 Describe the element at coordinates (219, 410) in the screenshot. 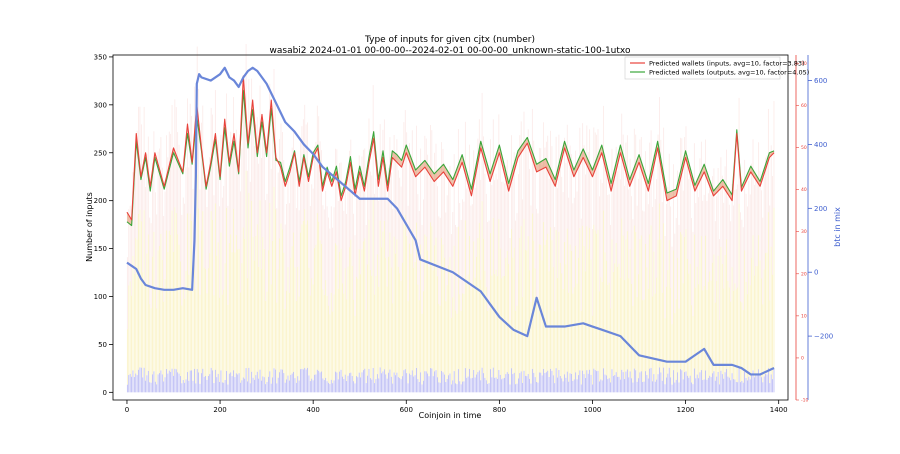

I see `x-tick-label: 200` at that location.